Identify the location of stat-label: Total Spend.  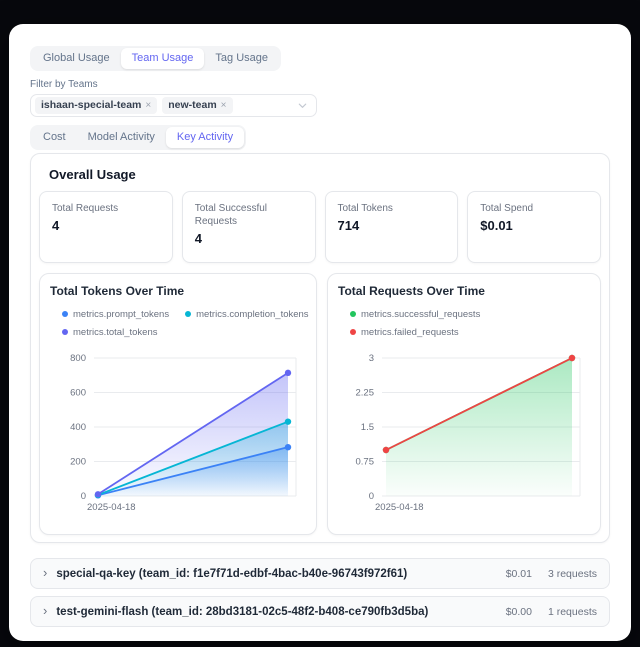
(507, 208).